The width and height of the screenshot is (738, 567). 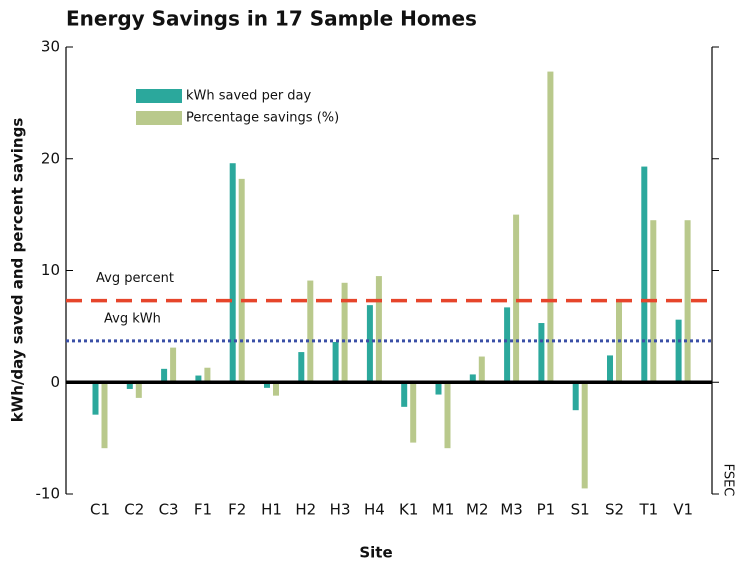 I want to click on x-tick-label: F2, so click(x=237, y=510).